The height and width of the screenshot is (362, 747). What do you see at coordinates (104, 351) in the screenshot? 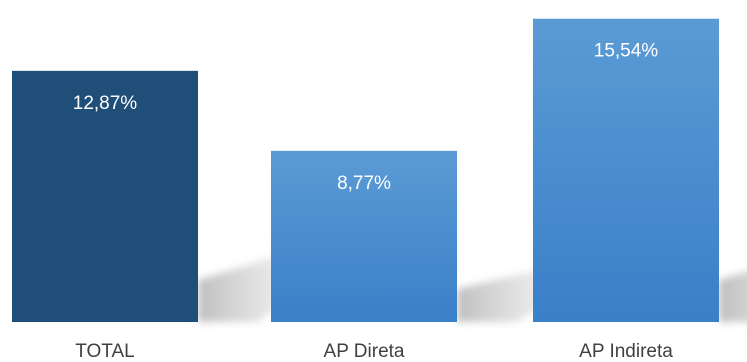
I see `category-label-total: TOTAL` at bounding box center [104, 351].